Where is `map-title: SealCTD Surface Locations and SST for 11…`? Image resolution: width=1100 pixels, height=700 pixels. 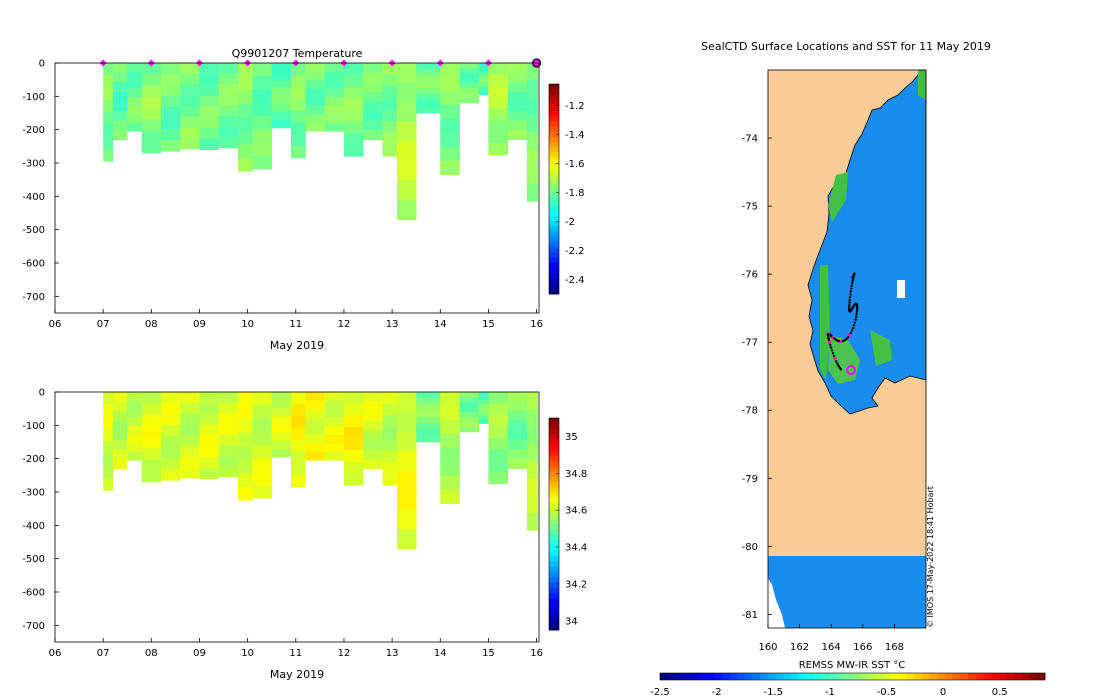
map-title: SealCTD Surface Locations and SST for 11… is located at coordinates (846, 46).